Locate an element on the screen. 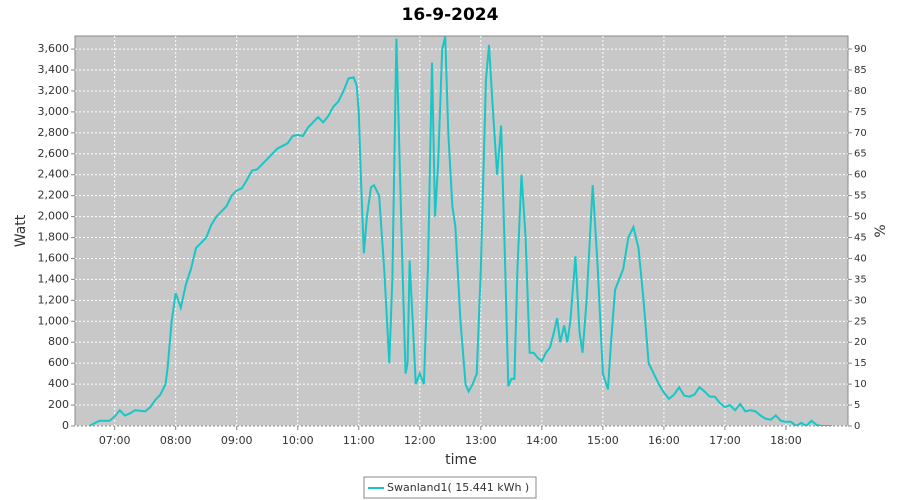 The width and height of the screenshot is (900, 500). y2-tick-label: 15 is located at coordinates (860, 363).